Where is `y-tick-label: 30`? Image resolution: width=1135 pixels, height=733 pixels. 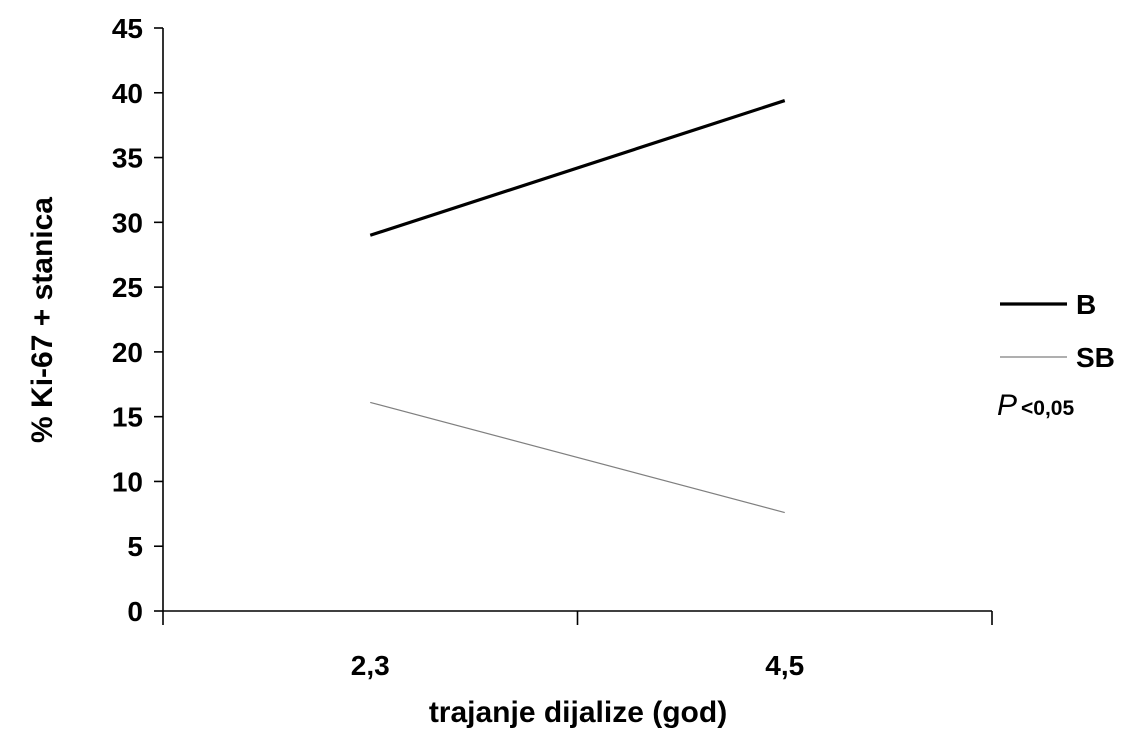 y-tick-label: 30 is located at coordinates (127, 222).